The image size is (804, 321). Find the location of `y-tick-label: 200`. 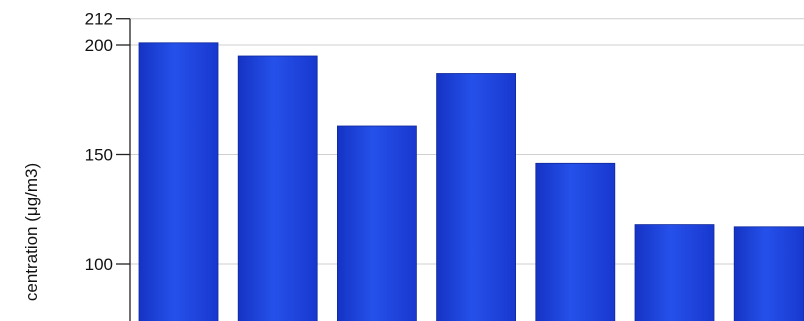

y-tick-label: 200 is located at coordinates (99, 45).